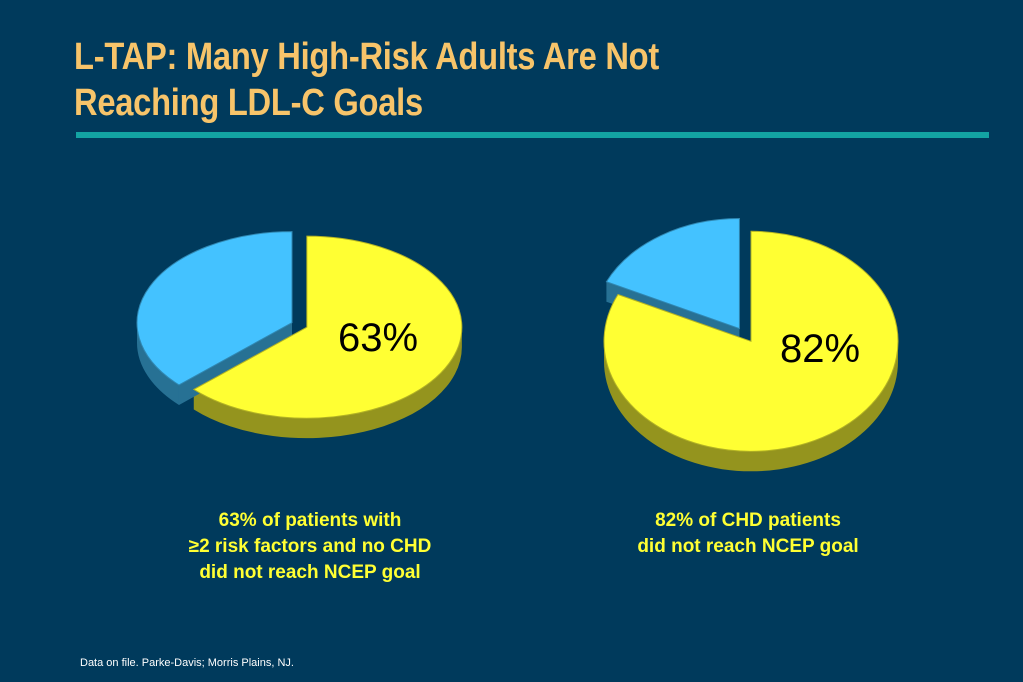 The width and height of the screenshot is (1023, 682). What do you see at coordinates (820, 349) in the screenshot?
I see `pie-slice-label: 82%` at bounding box center [820, 349].